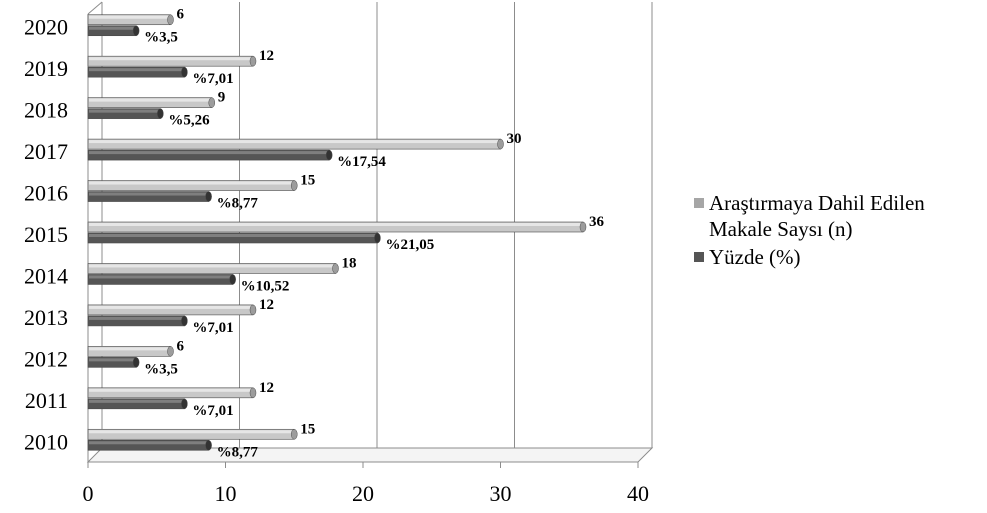 The image size is (987, 513). What do you see at coordinates (638, 493) in the screenshot?
I see `x-tick-label-4: 40` at bounding box center [638, 493].